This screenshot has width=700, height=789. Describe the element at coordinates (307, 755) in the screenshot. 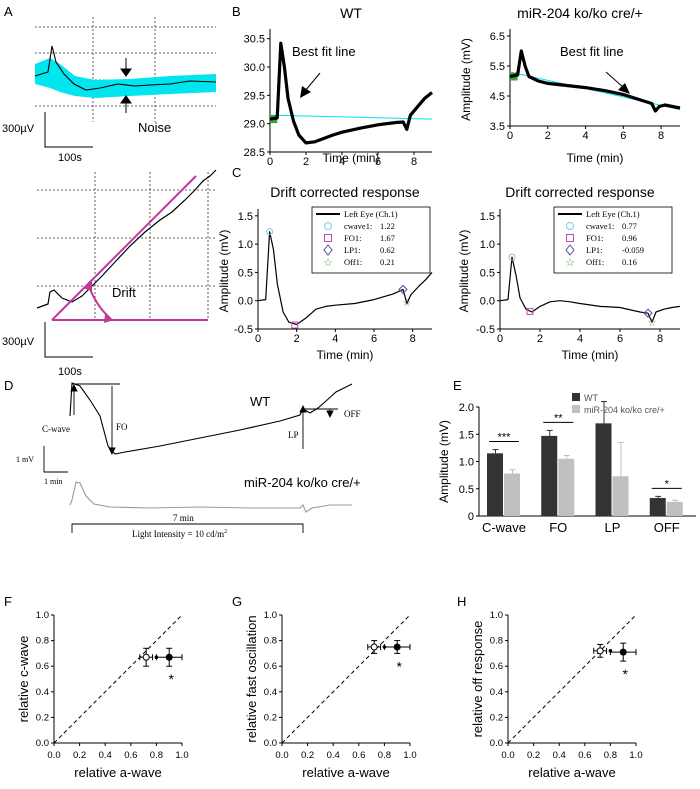

I see `x-tick-label: 0.2` at that location.